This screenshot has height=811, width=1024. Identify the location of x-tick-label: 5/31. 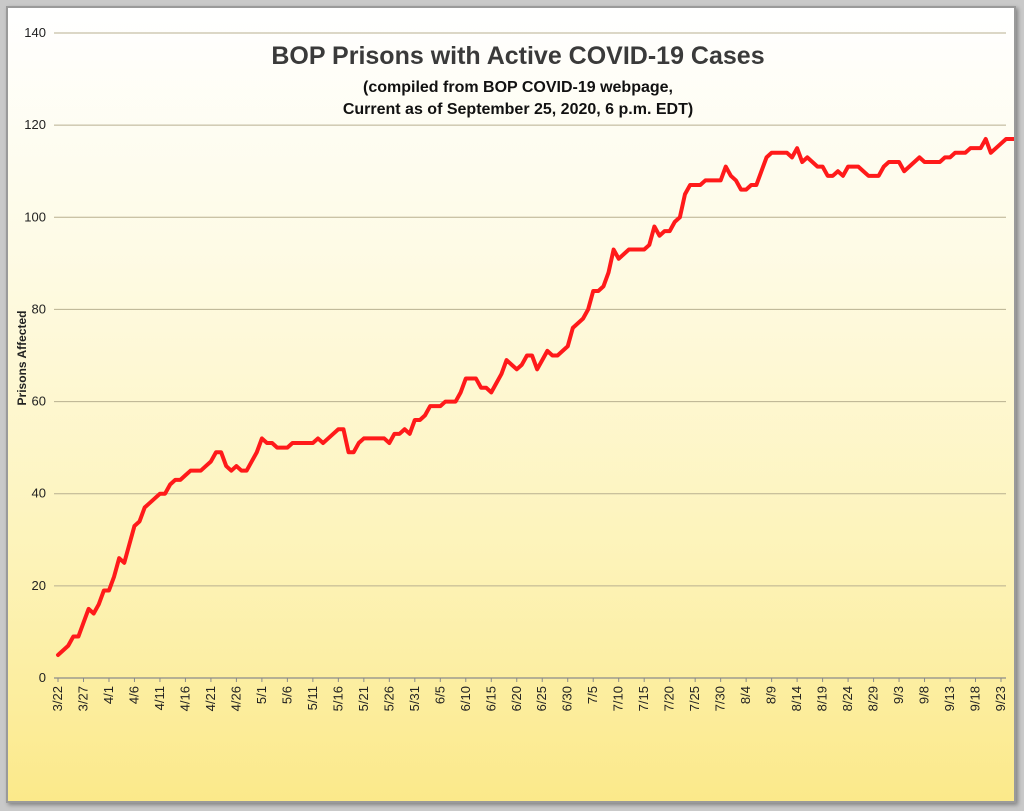
(414, 698).